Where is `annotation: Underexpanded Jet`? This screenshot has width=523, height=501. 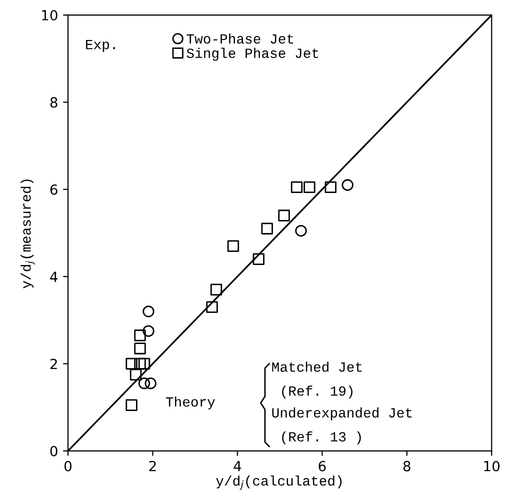 annotation: Underexpanded Jet is located at coordinates (342, 413).